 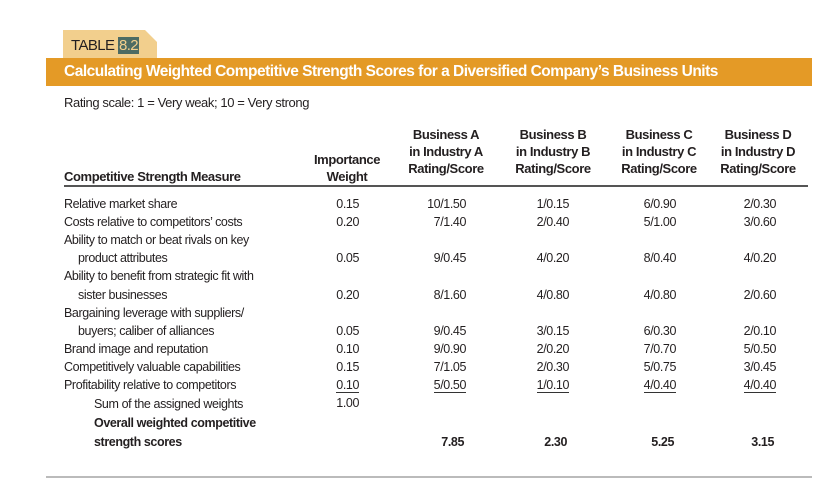 What do you see at coordinates (450, 367) in the screenshot?
I see `row-score-business-a: 7/1.05` at bounding box center [450, 367].